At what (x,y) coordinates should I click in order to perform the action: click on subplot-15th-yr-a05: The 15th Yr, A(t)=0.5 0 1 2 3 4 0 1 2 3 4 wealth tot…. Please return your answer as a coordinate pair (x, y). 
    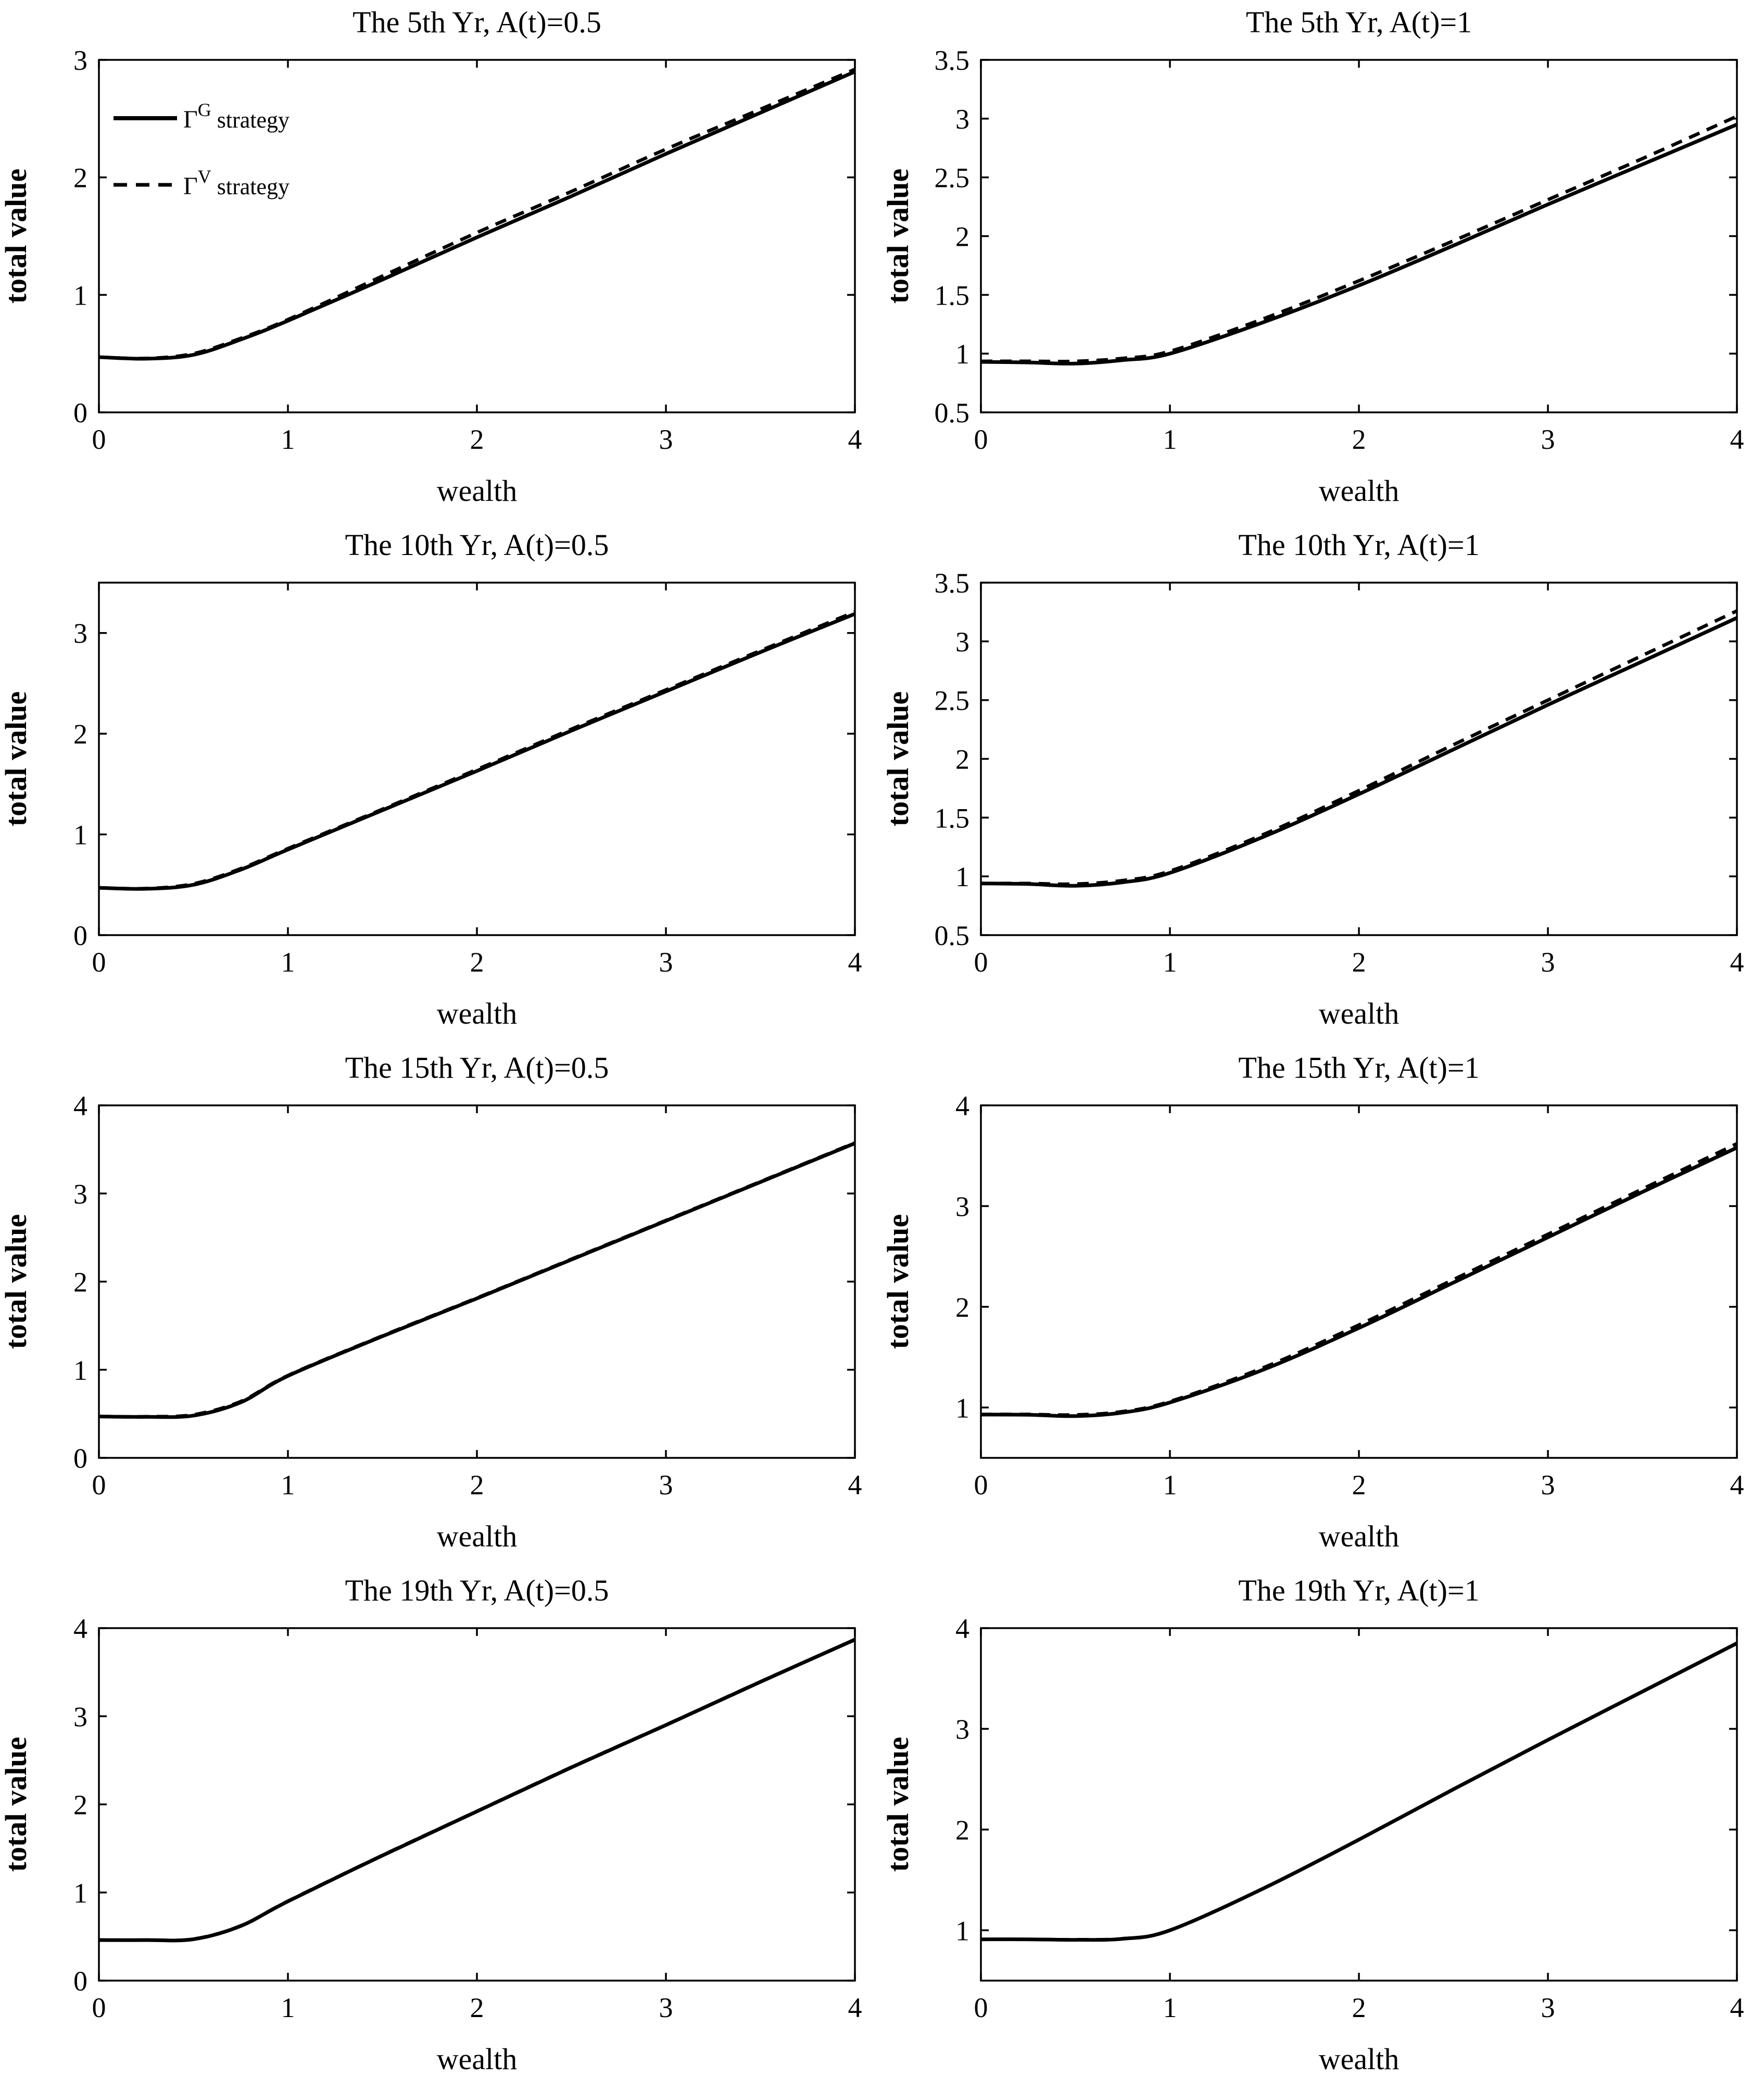
    Looking at the image, I should click on (441, 1307).